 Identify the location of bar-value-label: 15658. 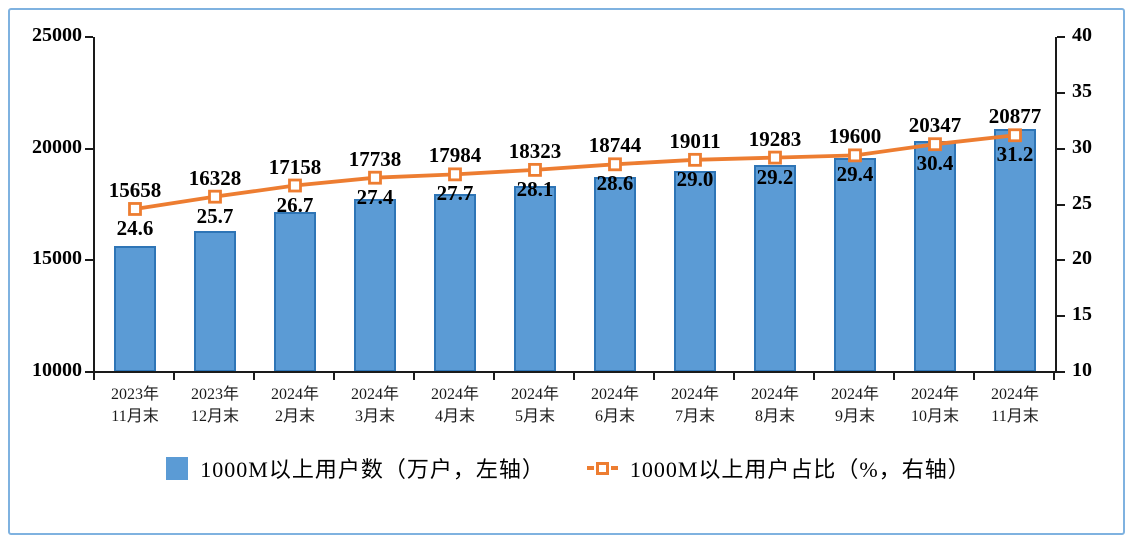
(135, 189).